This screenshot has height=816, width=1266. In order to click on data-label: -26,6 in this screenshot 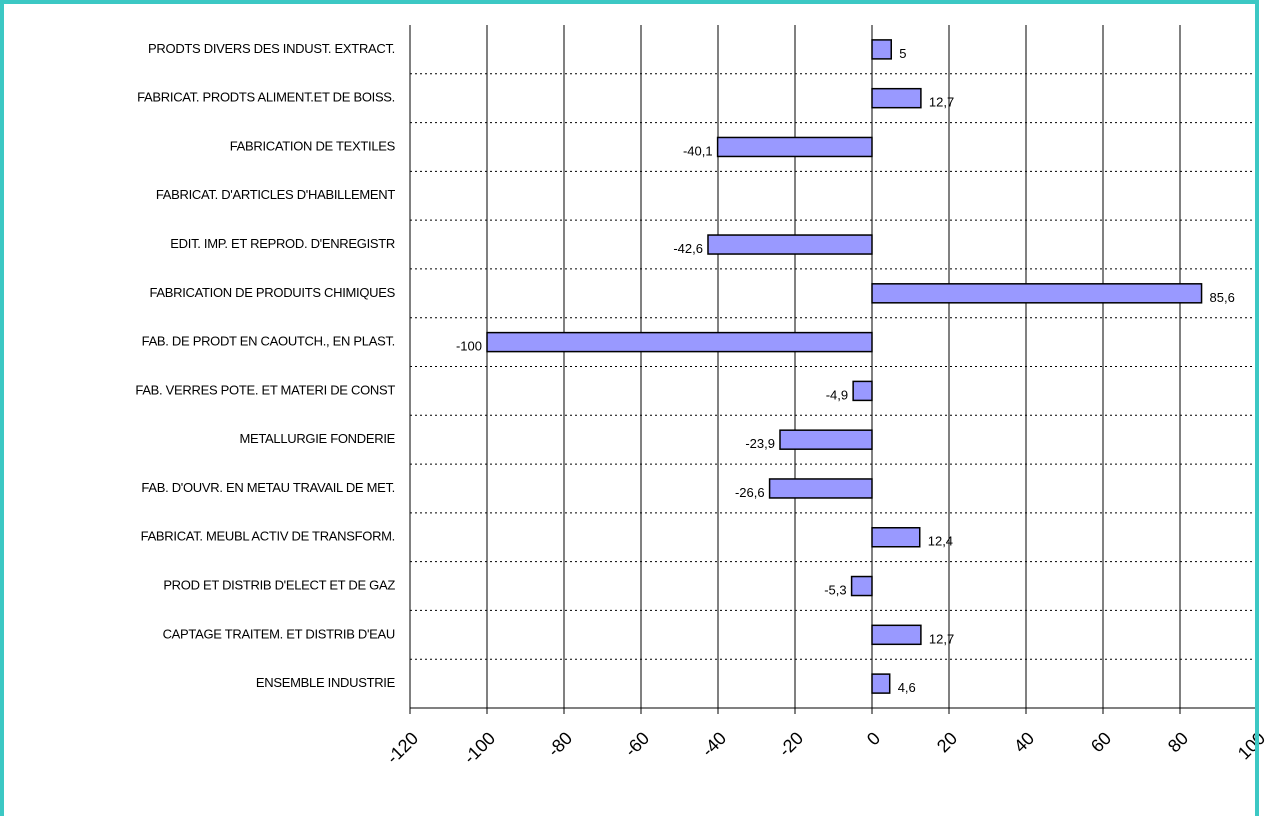, I will do `click(750, 492)`.